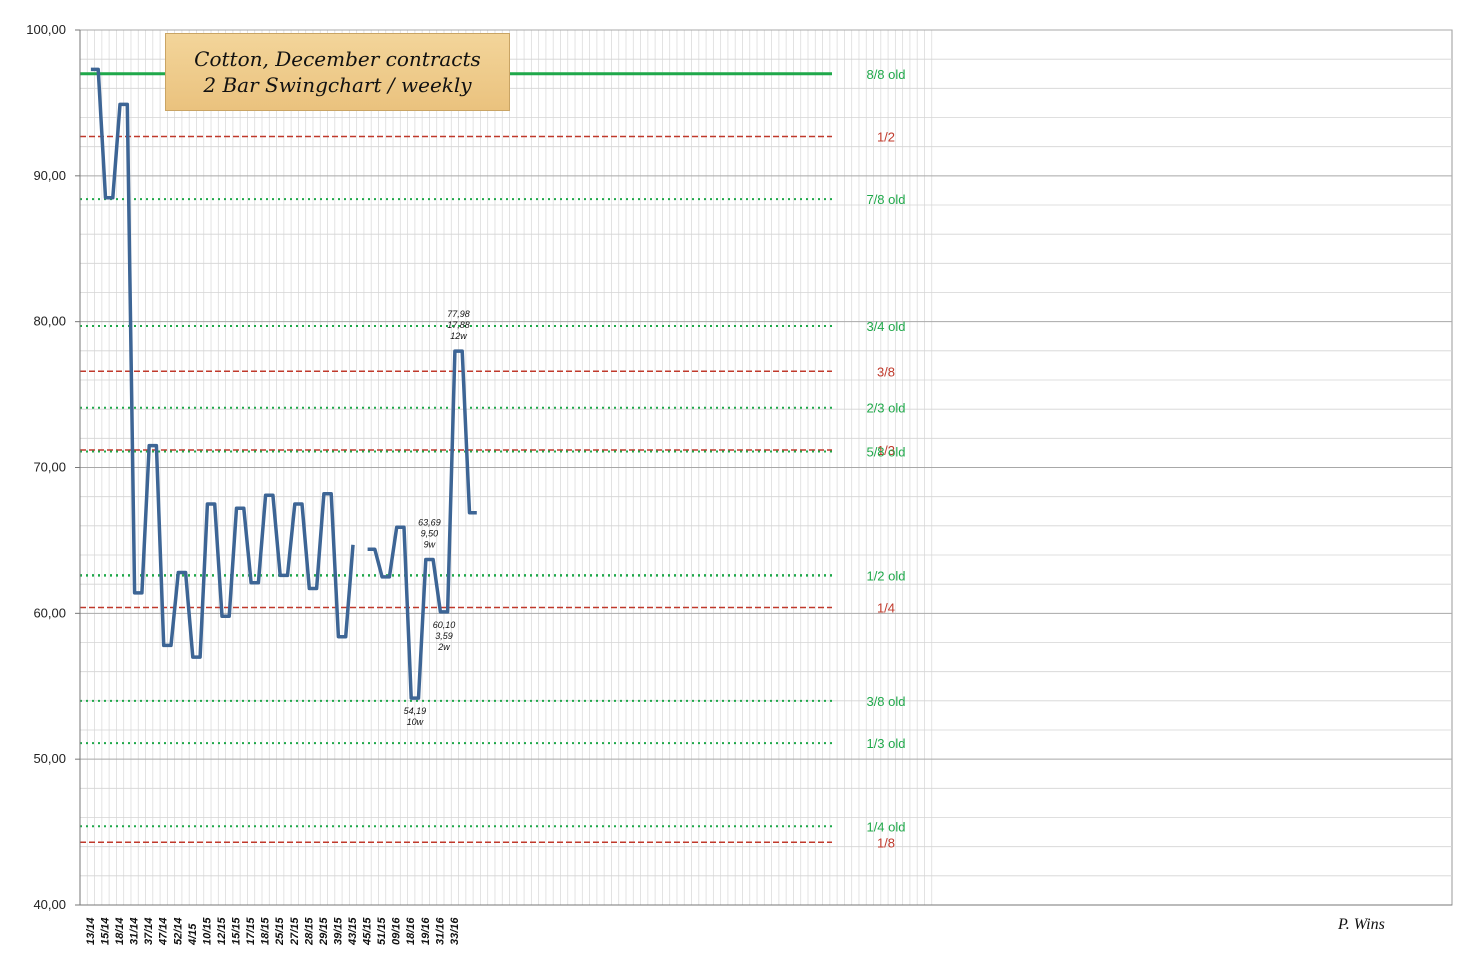  I want to click on x-tick-label: 09/16, so click(397, 931).